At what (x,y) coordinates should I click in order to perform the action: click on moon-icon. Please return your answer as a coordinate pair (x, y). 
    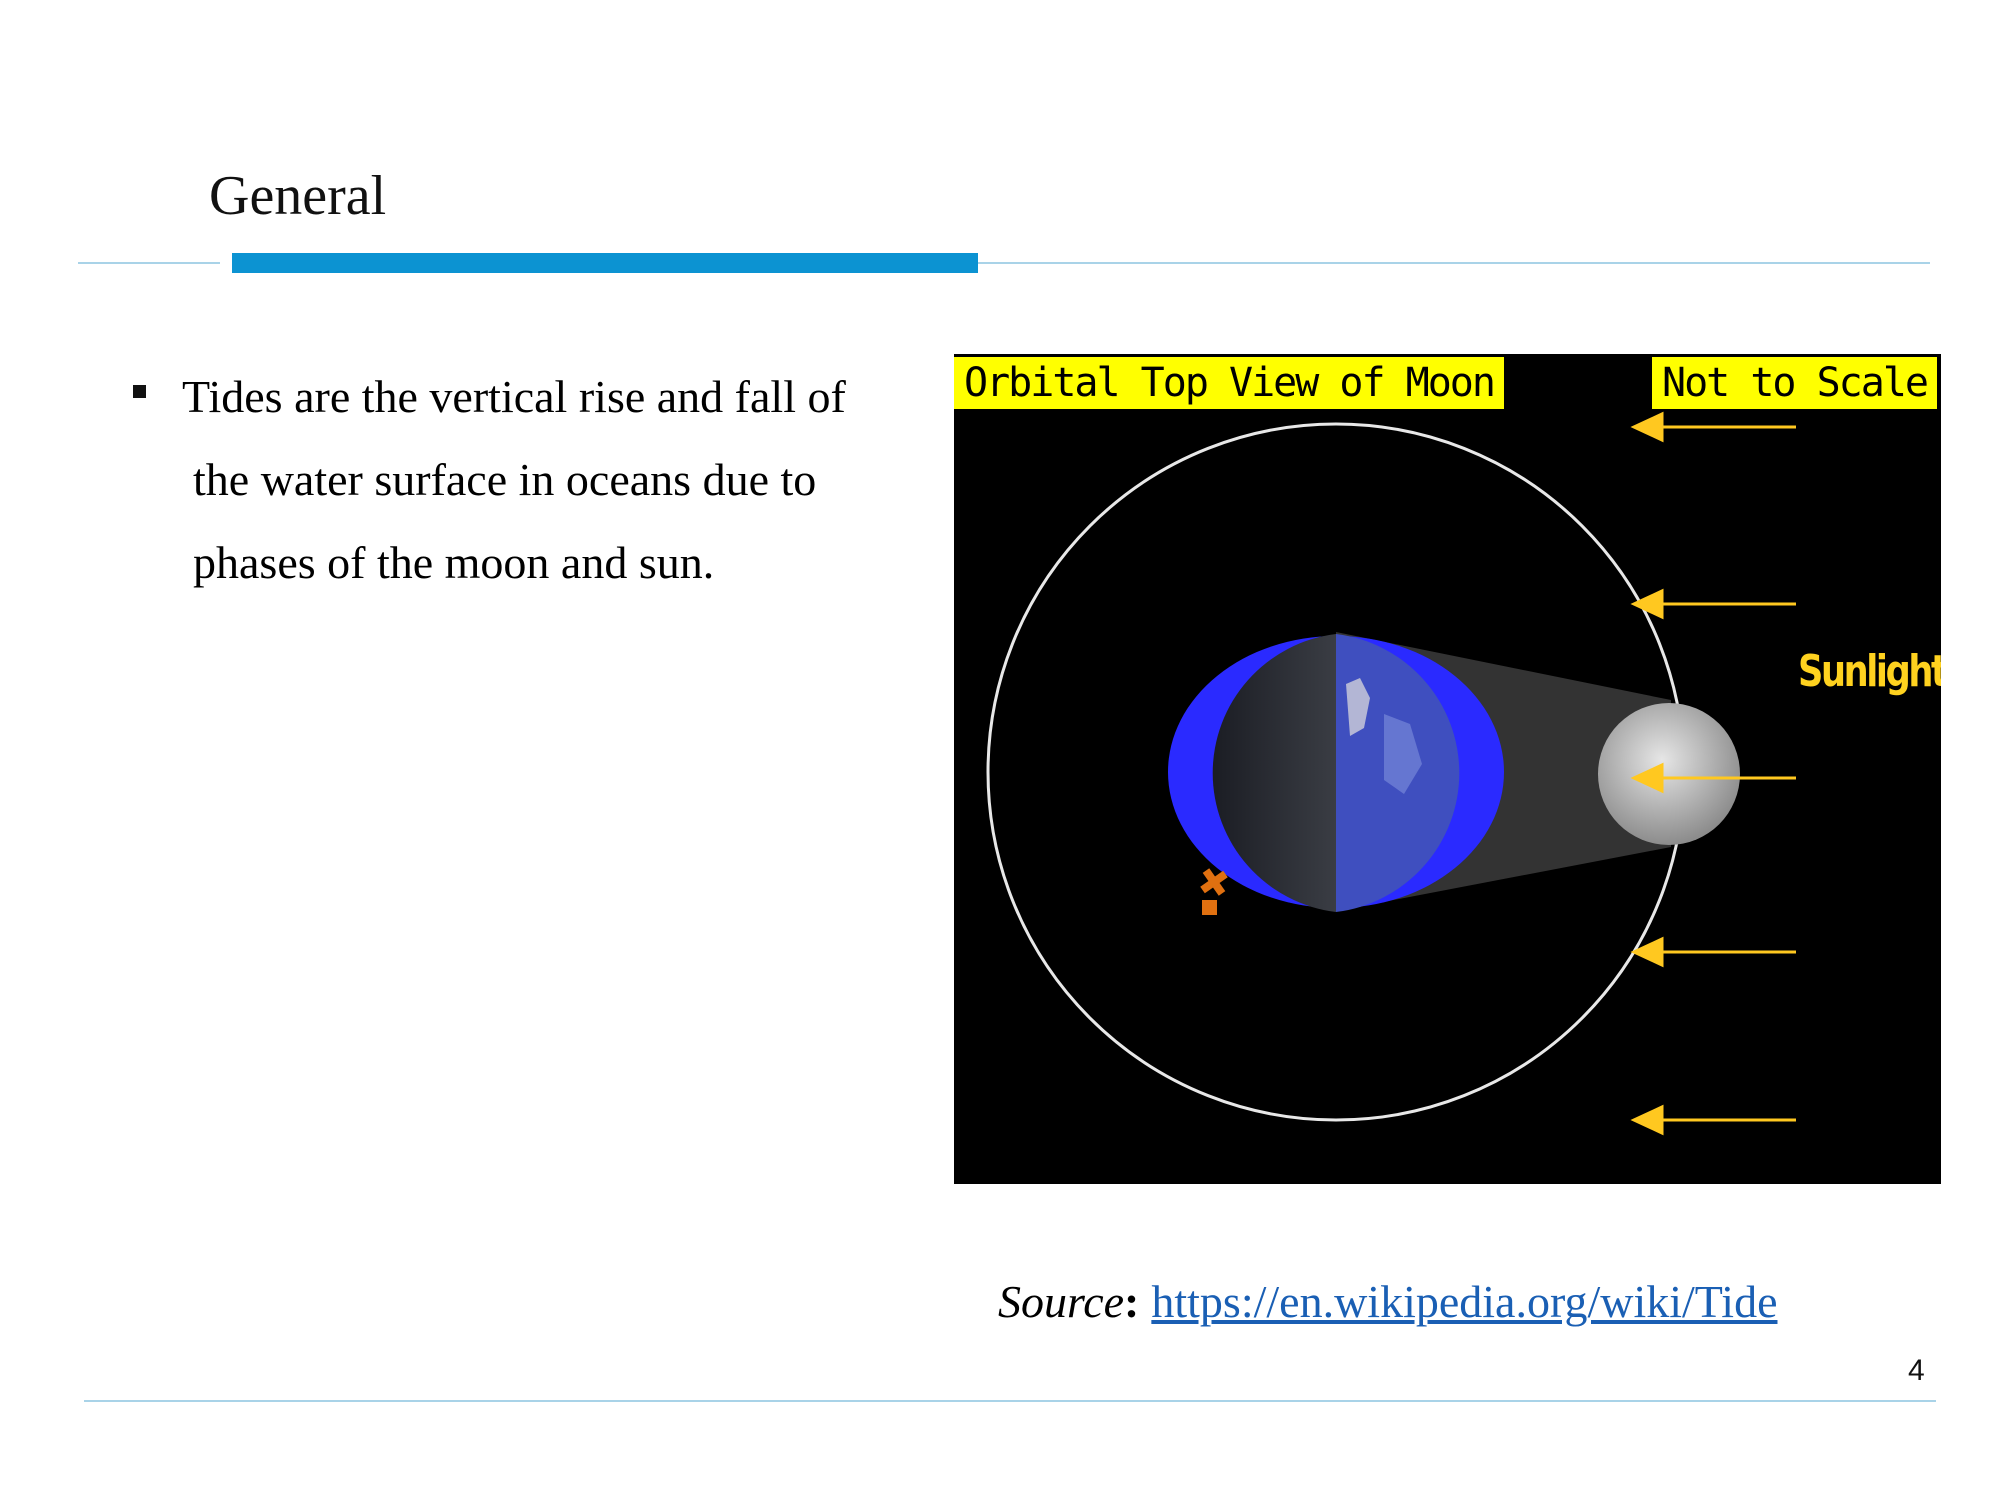
    Looking at the image, I should click on (1669, 774).